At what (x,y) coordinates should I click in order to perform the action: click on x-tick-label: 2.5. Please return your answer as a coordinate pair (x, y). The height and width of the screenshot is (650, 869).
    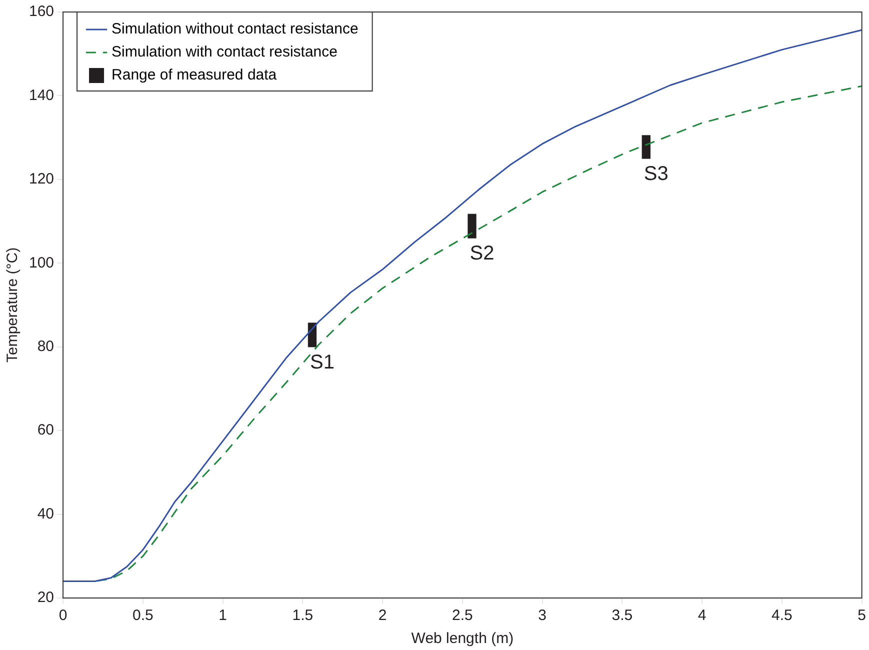
    Looking at the image, I should click on (462, 615).